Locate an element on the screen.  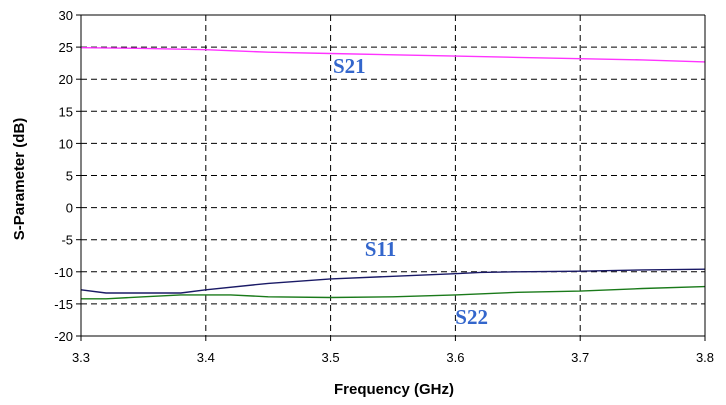
series-line-s21 is located at coordinates (393, 55).